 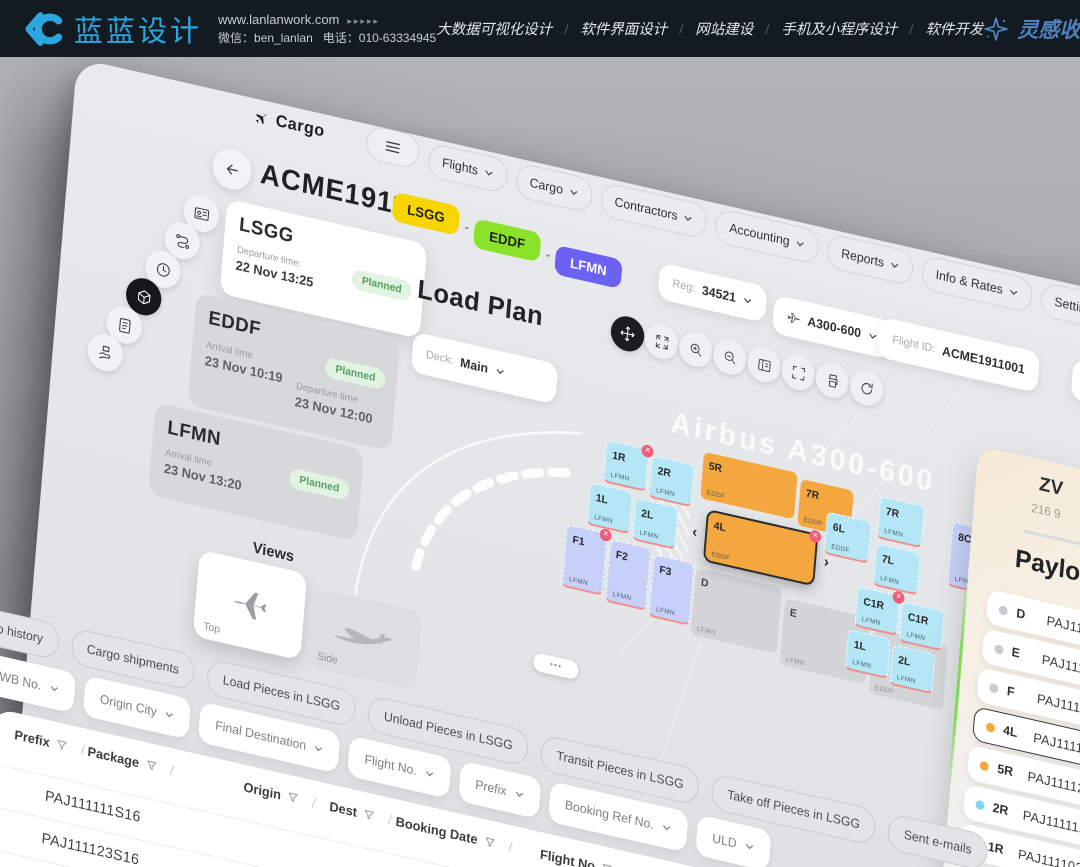 I want to click on hold-cell-1l: 1L LFMN, so click(x=610, y=508).